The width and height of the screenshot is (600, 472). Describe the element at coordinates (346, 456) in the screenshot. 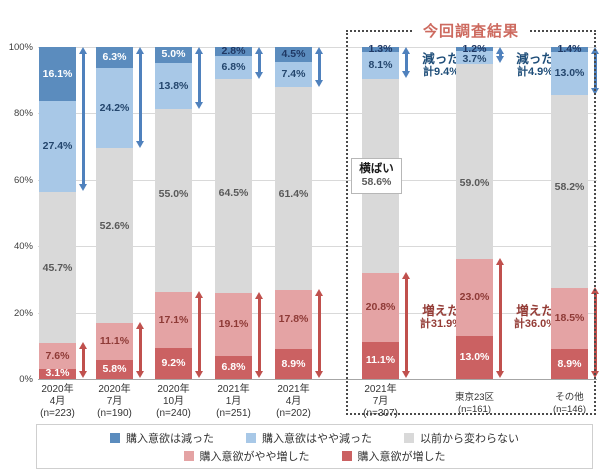

I see `legend-swatch-increased` at that location.